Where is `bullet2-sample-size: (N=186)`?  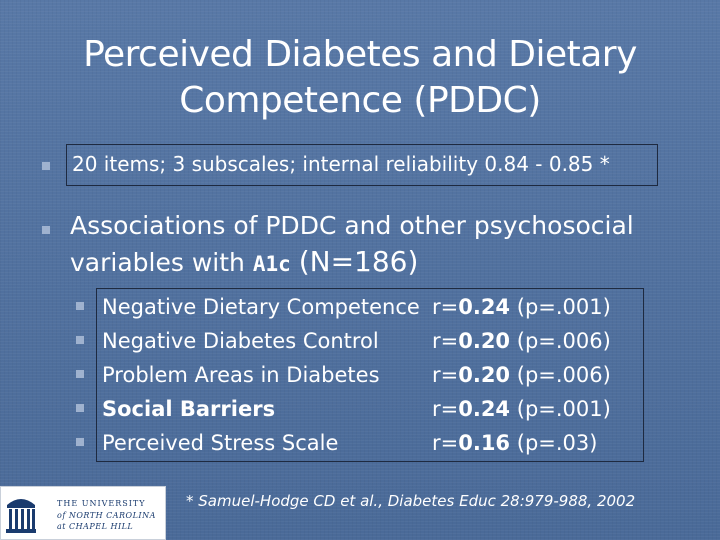 bullet2-sample-size: (N=186) is located at coordinates (358, 261).